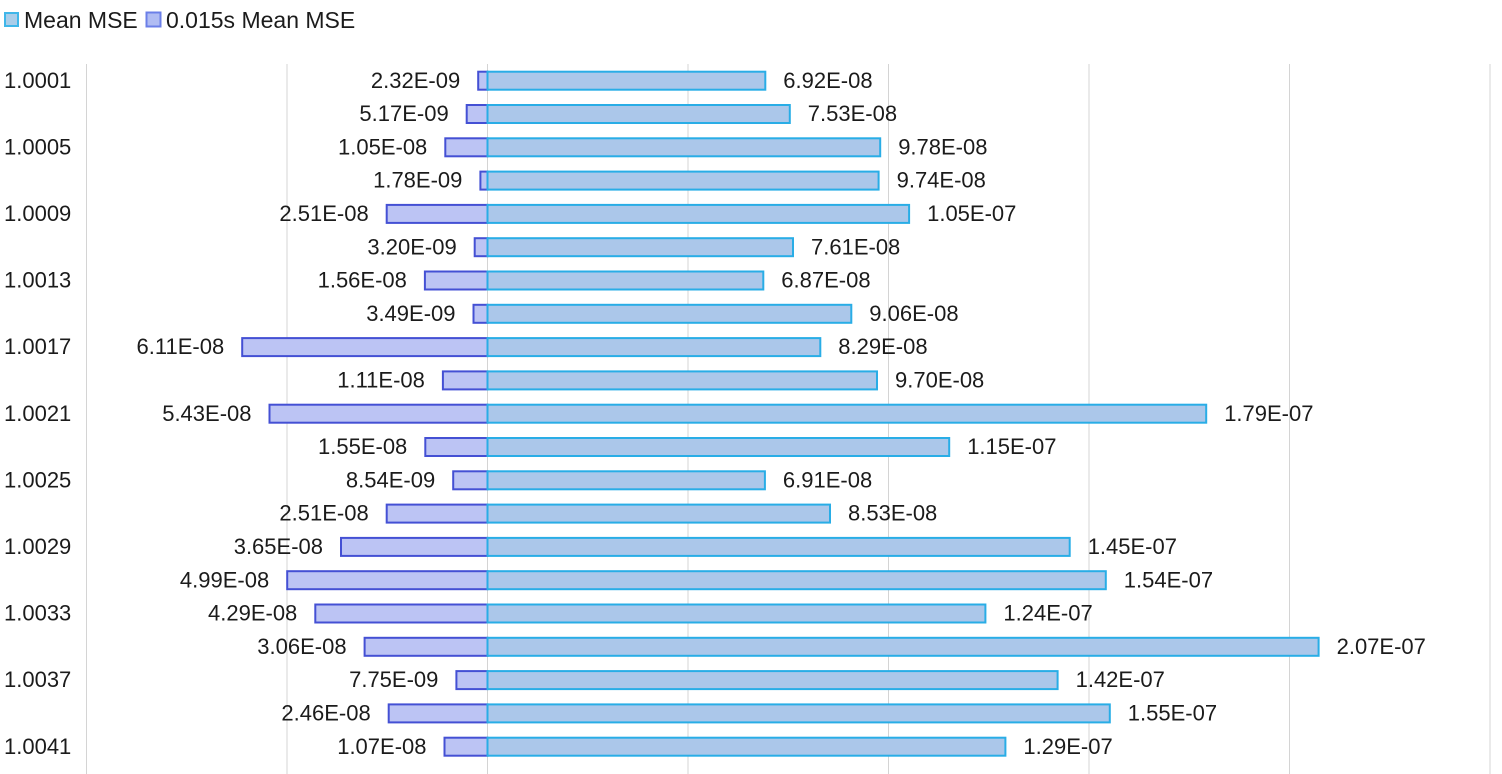  What do you see at coordinates (827, 80) in the screenshot?
I see `svg-text: 6.92E-08` at bounding box center [827, 80].